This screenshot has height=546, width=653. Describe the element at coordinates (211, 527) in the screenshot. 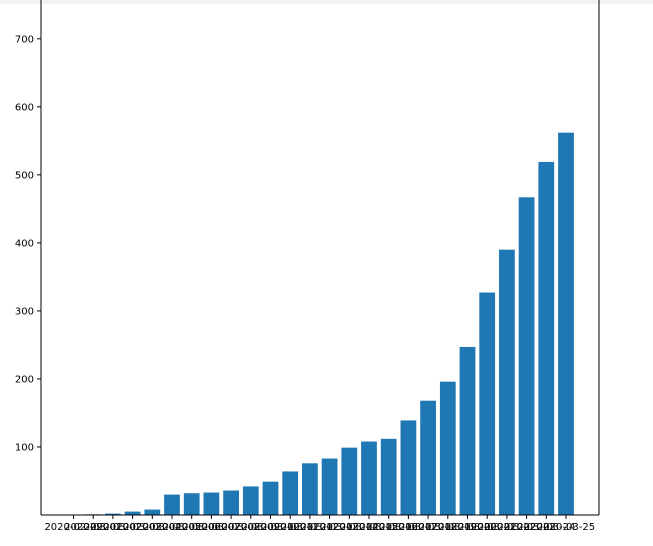

I see `x-tick-label: 2020-03-07` at that location.